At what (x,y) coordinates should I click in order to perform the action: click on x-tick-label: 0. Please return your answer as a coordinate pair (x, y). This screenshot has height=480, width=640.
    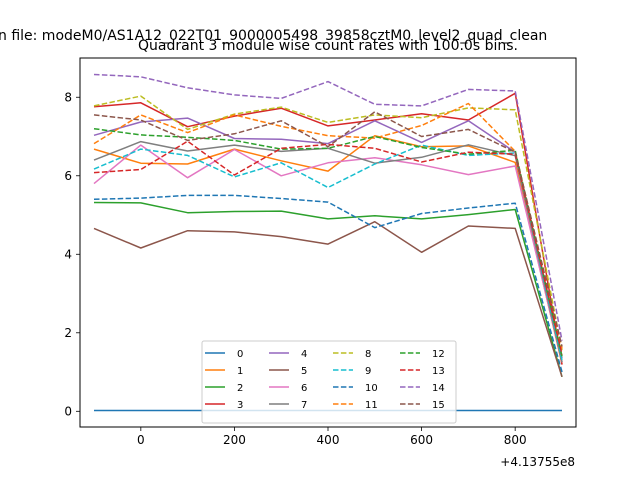
    Looking at the image, I should click on (141, 440).